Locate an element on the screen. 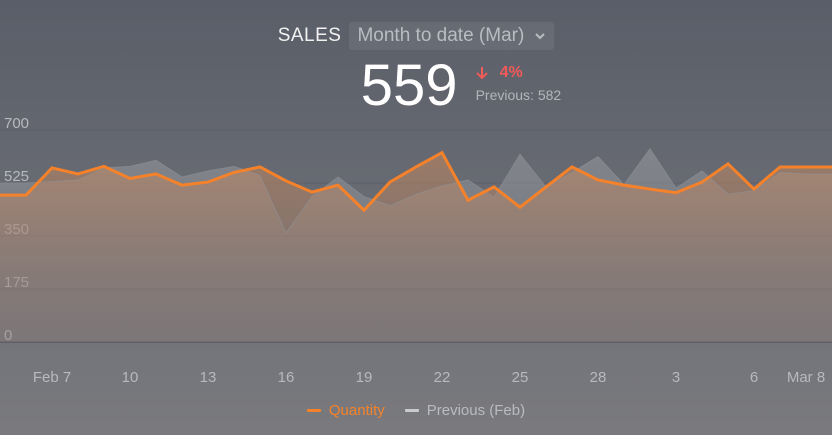 The height and width of the screenshot is (435, 832). period-dropdown: Month to date (Mar) is located at coordinates (452, 36).